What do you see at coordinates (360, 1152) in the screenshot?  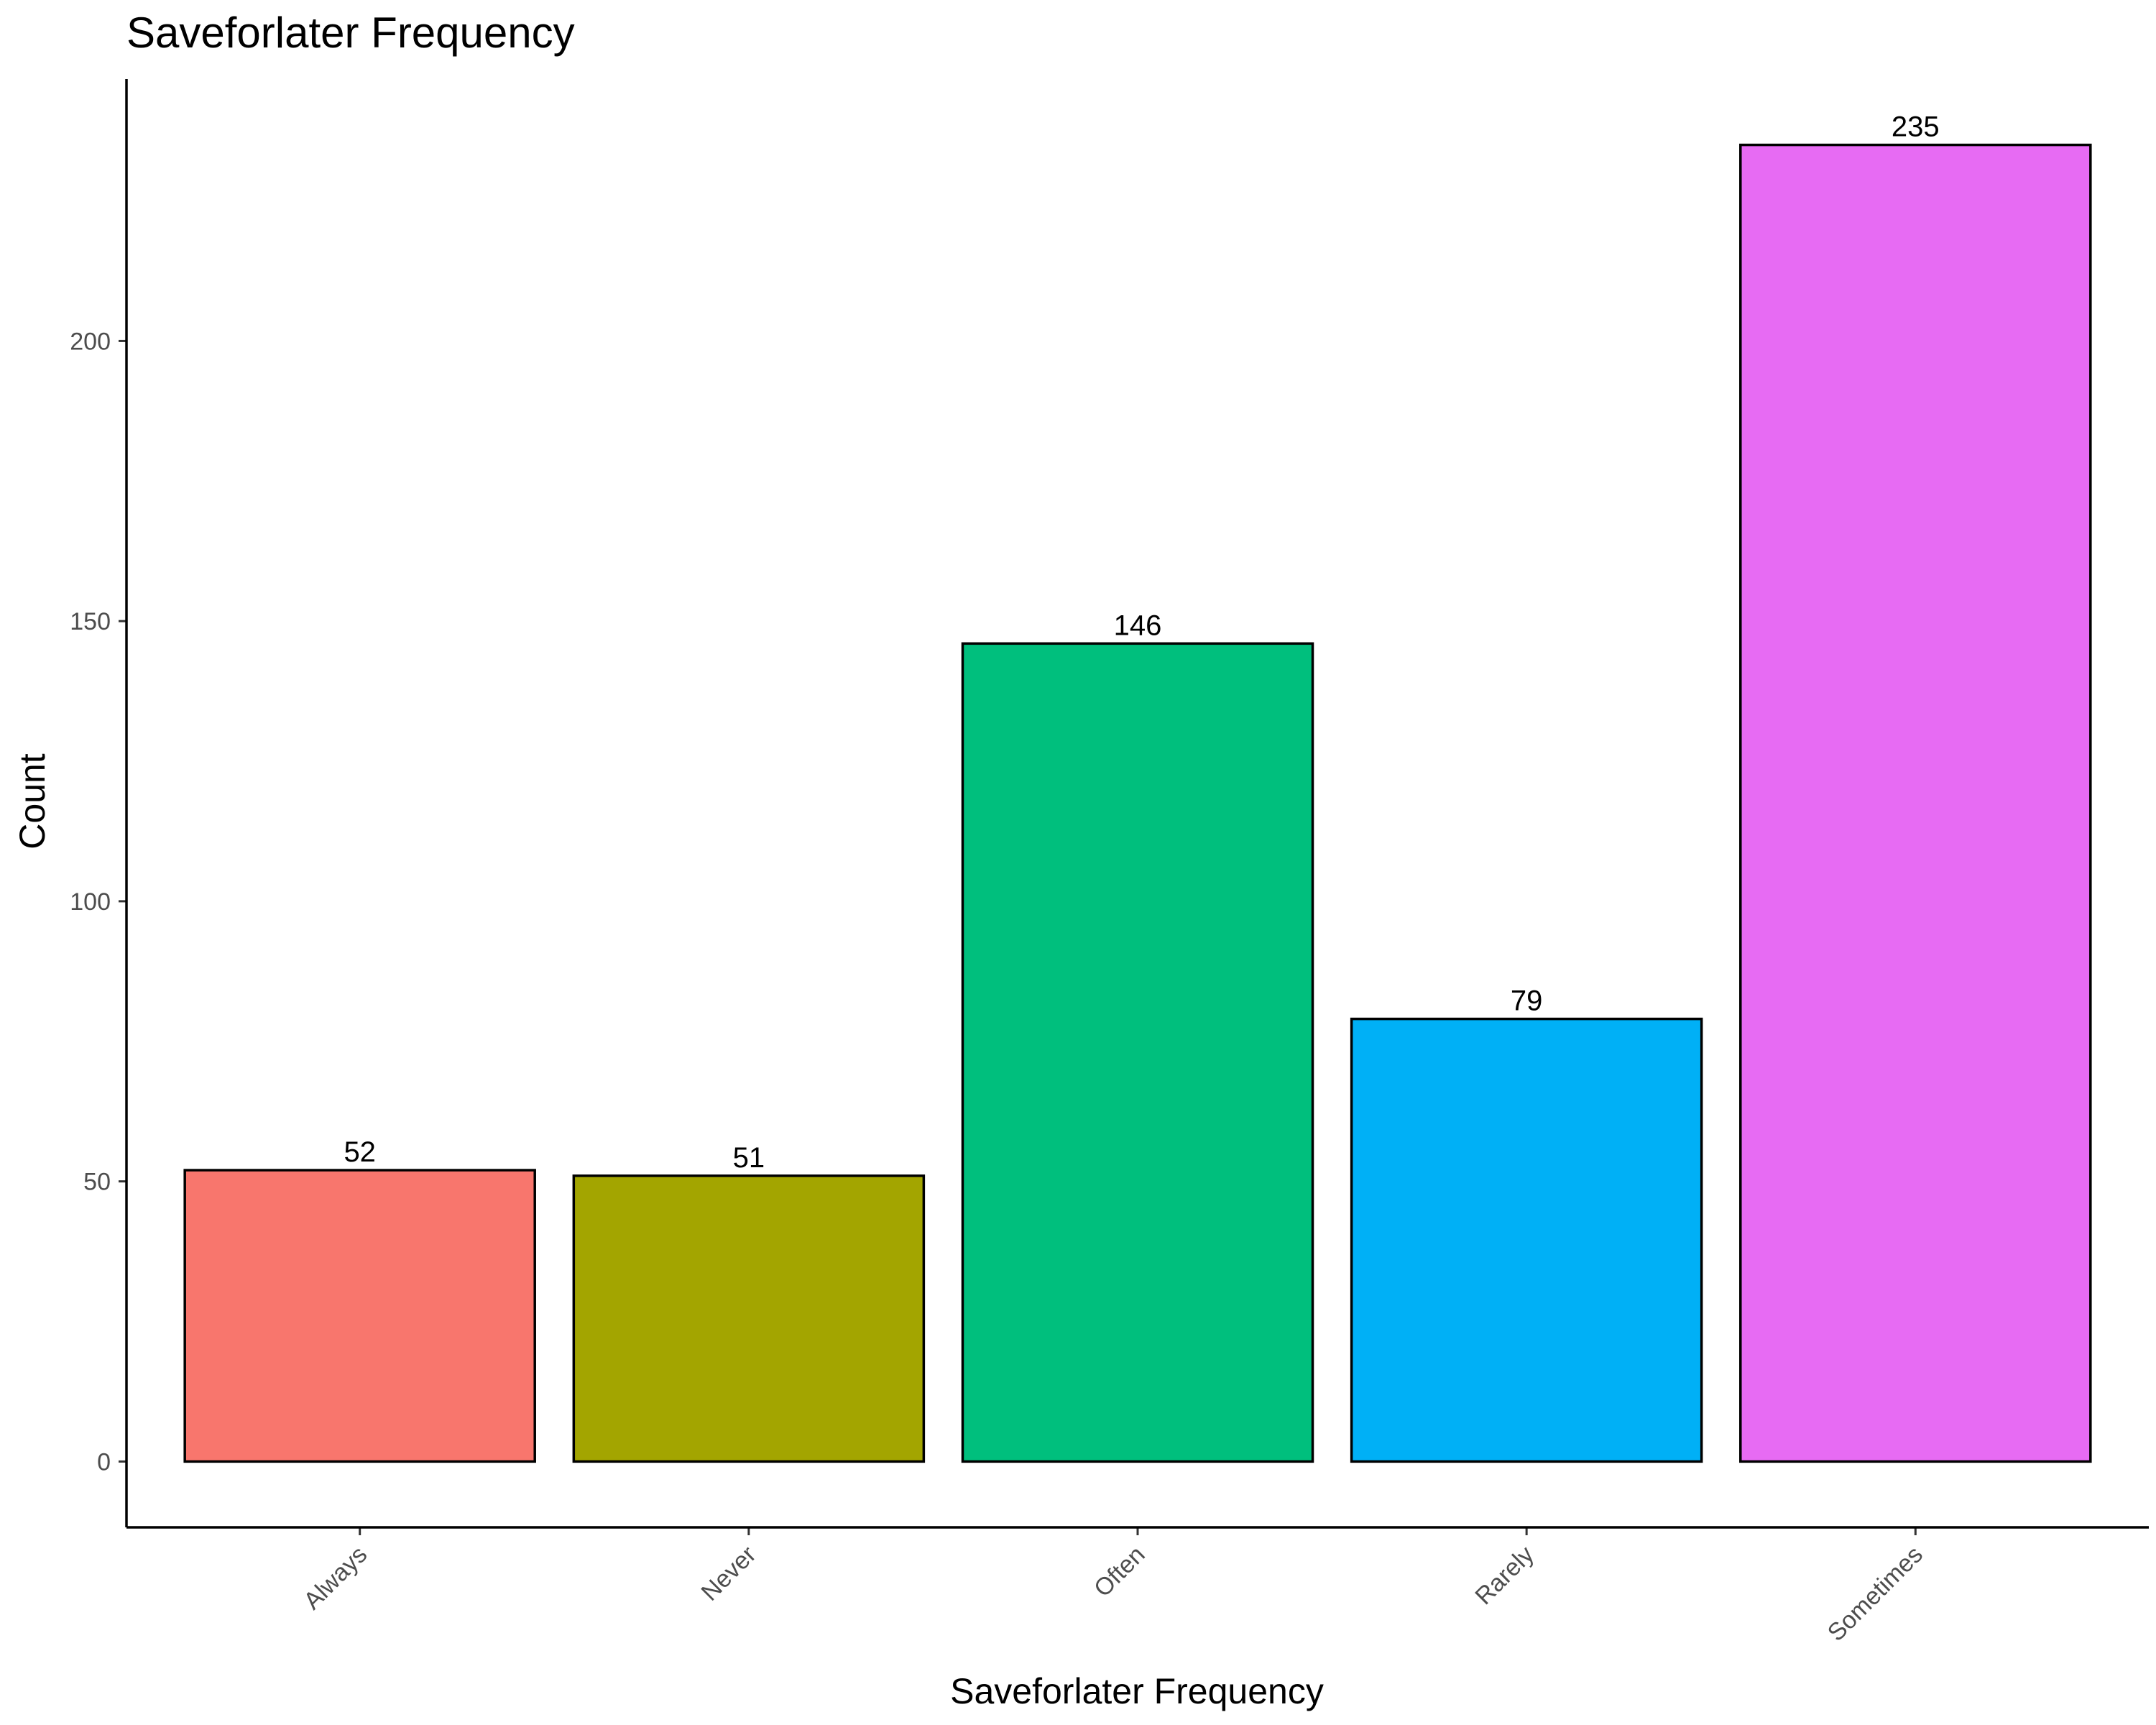 I see `data-label-always: 52` at bounding box center [360, 1152].